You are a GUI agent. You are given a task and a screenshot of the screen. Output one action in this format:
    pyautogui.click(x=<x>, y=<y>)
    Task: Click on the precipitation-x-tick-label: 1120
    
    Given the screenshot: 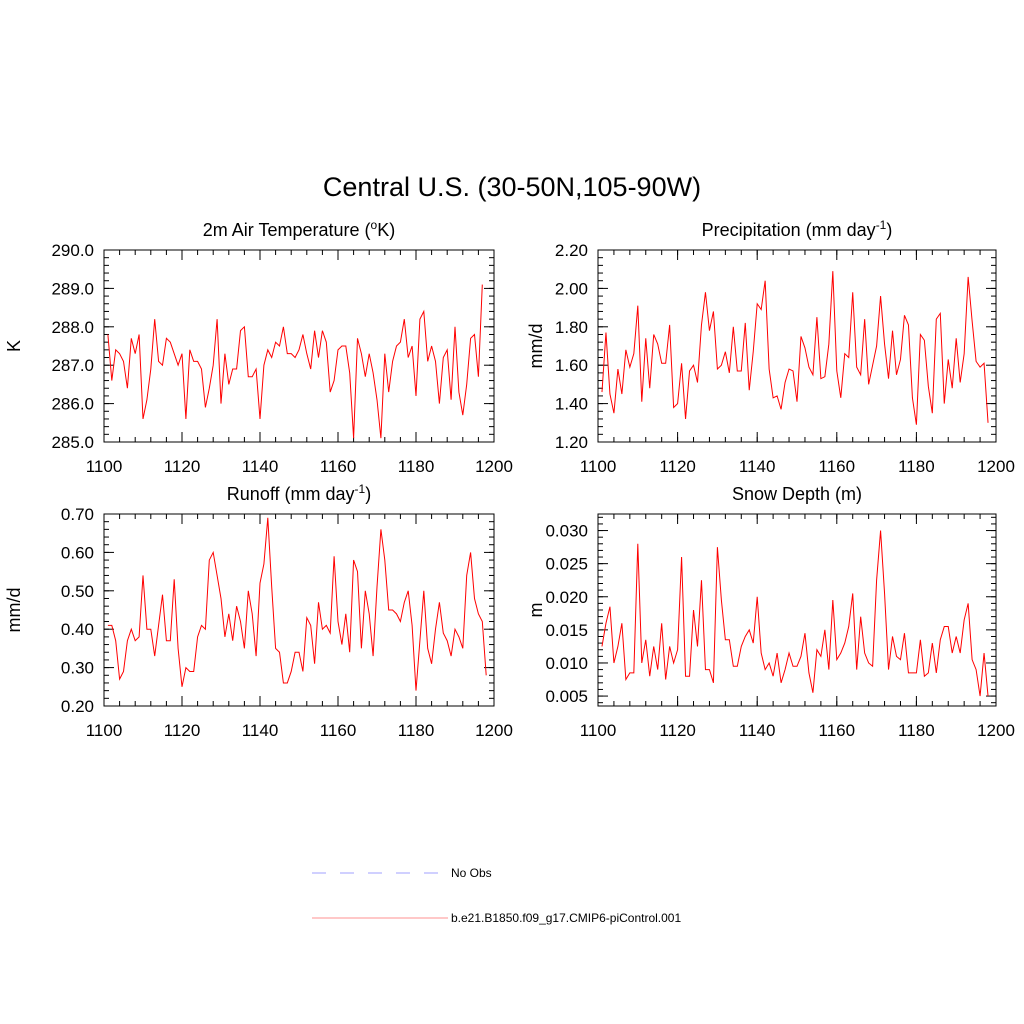 What is the action you would take?
    pyautogui.click(x=677, y=466)
    